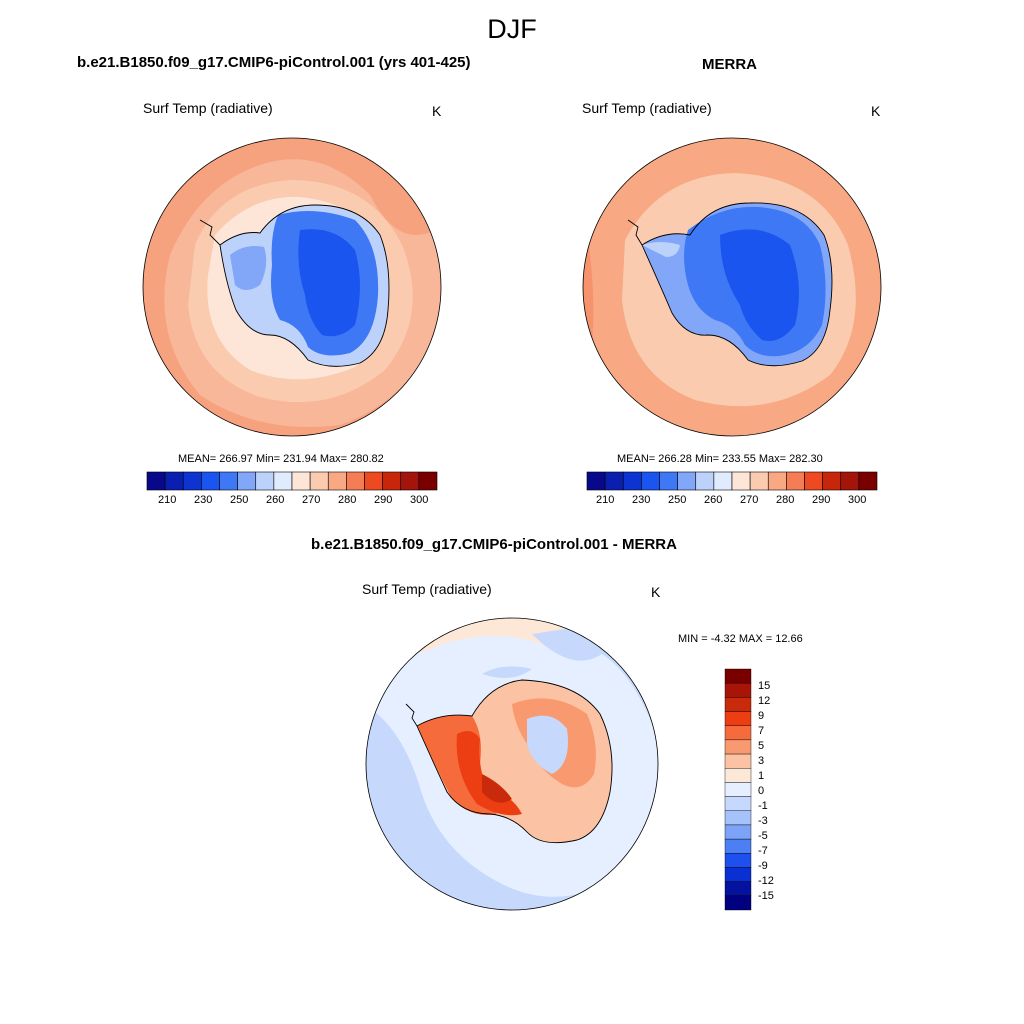  Describe the element at coordinates (281, 459) in the screenshot. I see `panel-model-stats: MEAN= 266.97 Min= 231.94 Max= 280.82` at that location.